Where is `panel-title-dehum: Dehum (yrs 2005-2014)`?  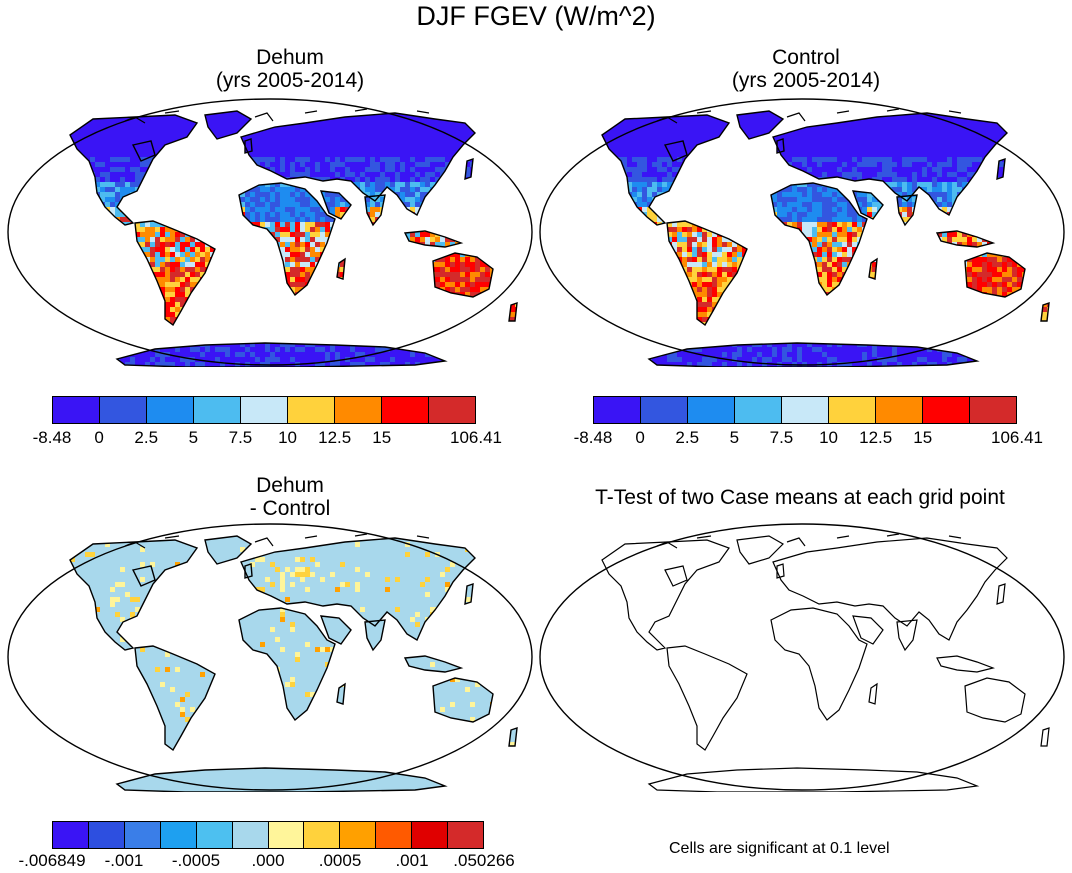
panel-title-dehum: Dehum (yrs 2005-2014) is located at coordinates (290, 69).